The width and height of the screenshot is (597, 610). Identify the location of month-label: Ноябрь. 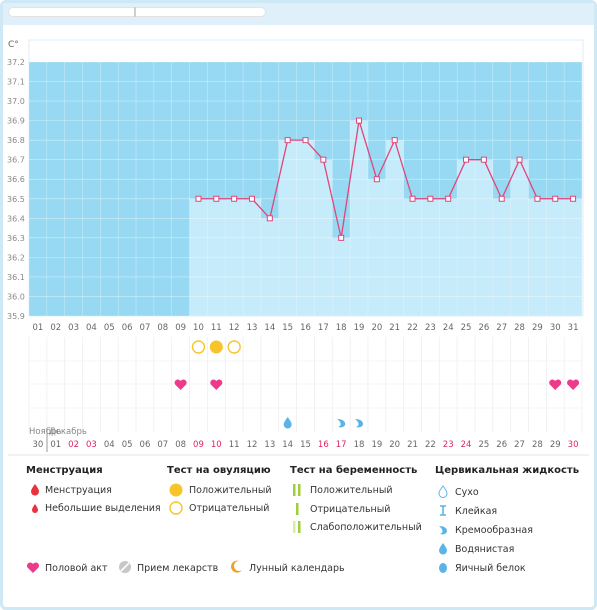
(45, 432).